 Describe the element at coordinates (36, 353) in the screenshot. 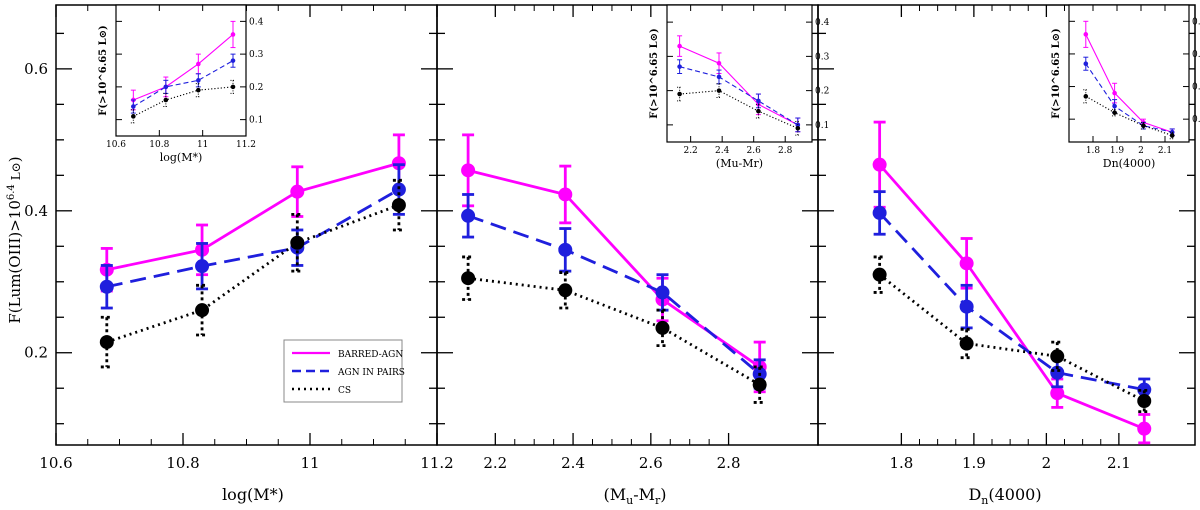

I see `y-tick-label: 0.2` at that location.